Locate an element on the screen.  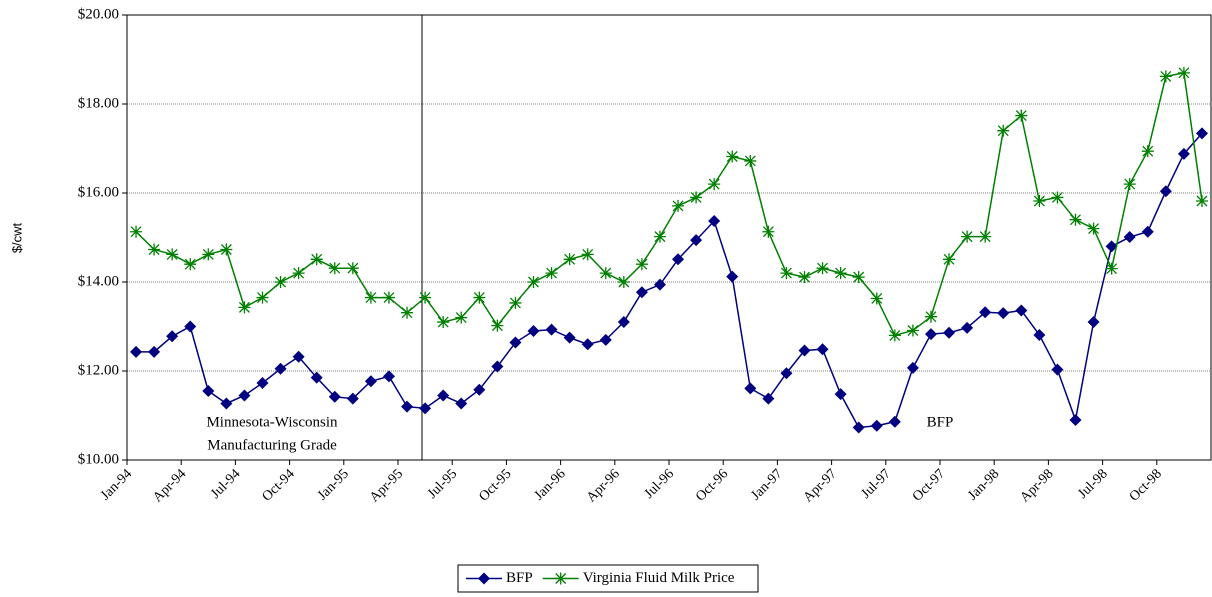
legend: BFP Virginia Fluid Milk Price is located at coordinates (608, 578).